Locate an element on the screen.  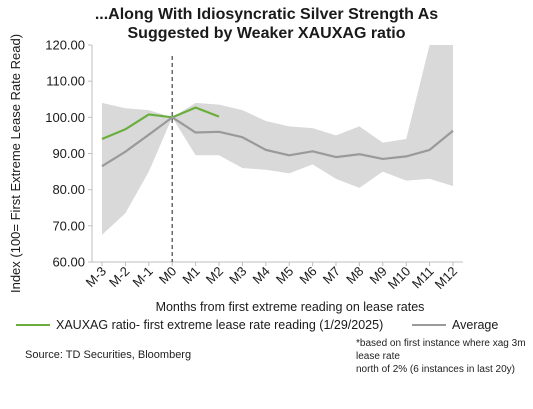
series-line-average is located at coordinates (277, 142).